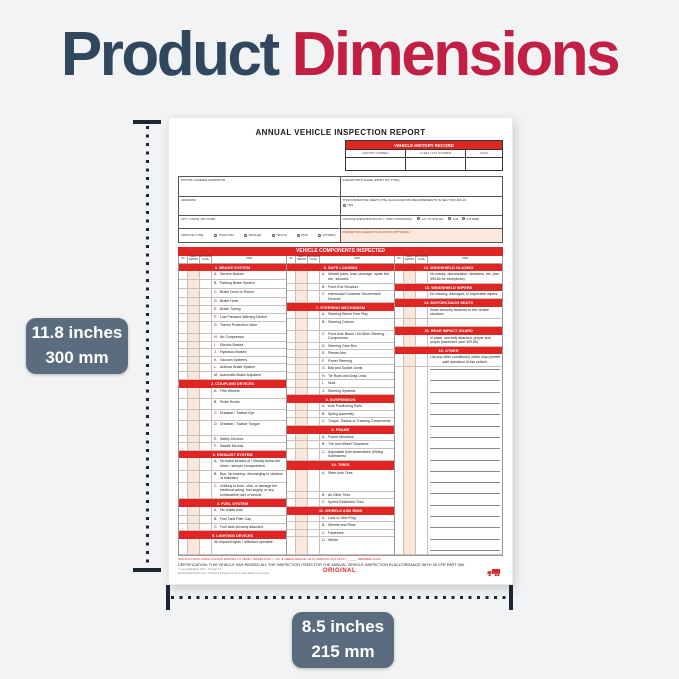  What do you see at coordinates (348, 444) in the screenshot?
I see `item-text: Tire and Wheel Clearance` at bounding box center [348, 444].